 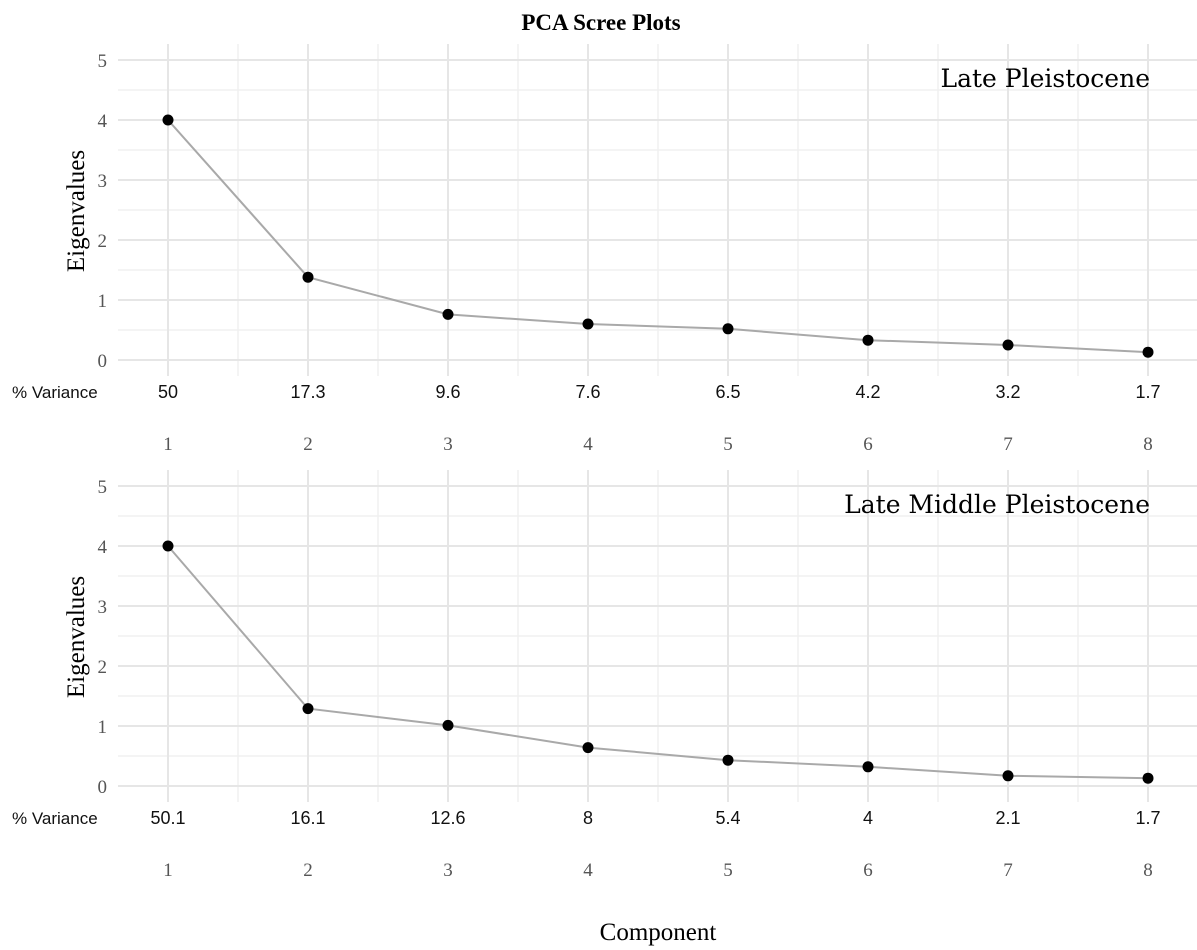 I want to click on variance-value: 50, so click(x=168, y=392).